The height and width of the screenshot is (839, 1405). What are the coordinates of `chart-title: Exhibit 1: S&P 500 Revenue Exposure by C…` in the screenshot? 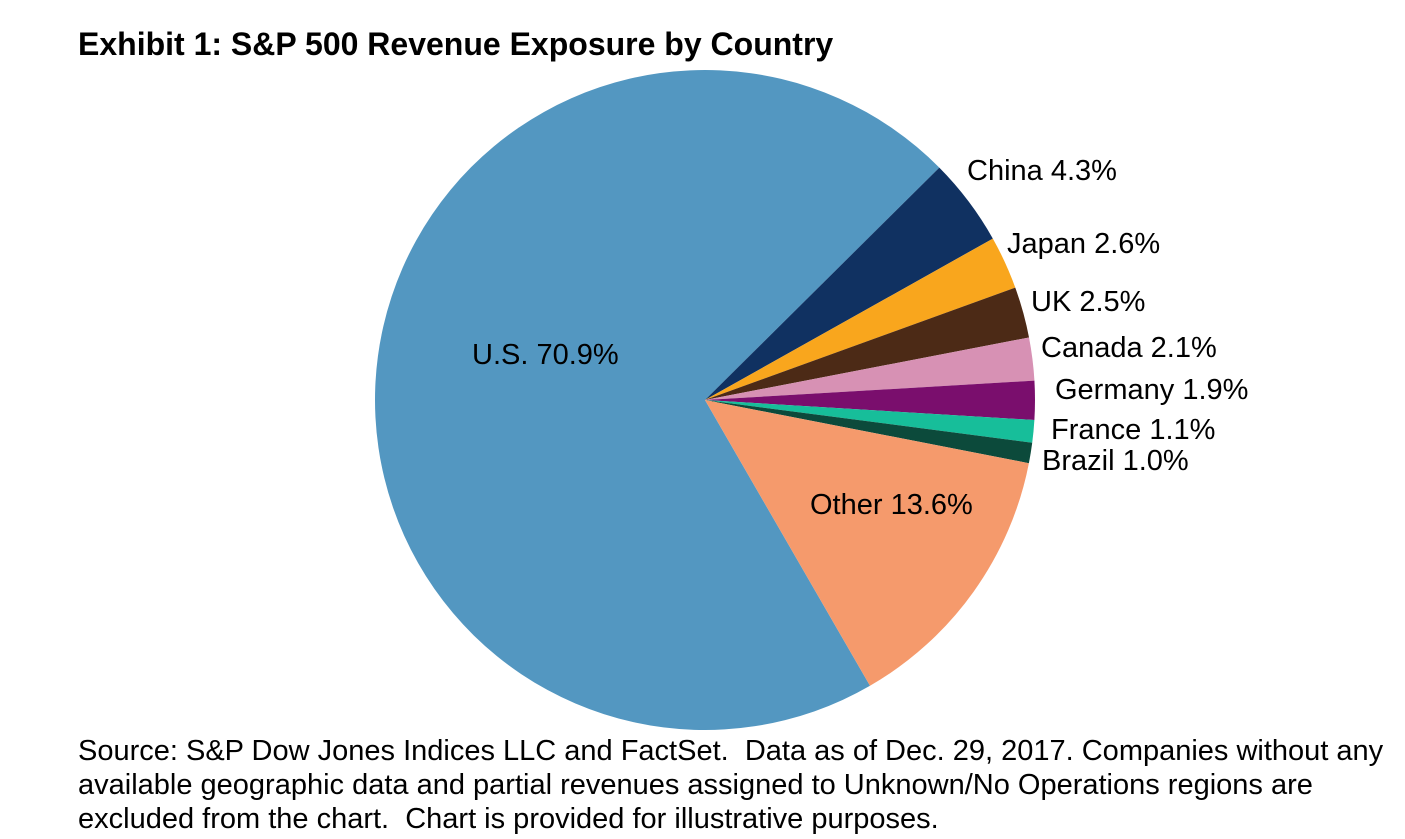 It's located at (456, 44).